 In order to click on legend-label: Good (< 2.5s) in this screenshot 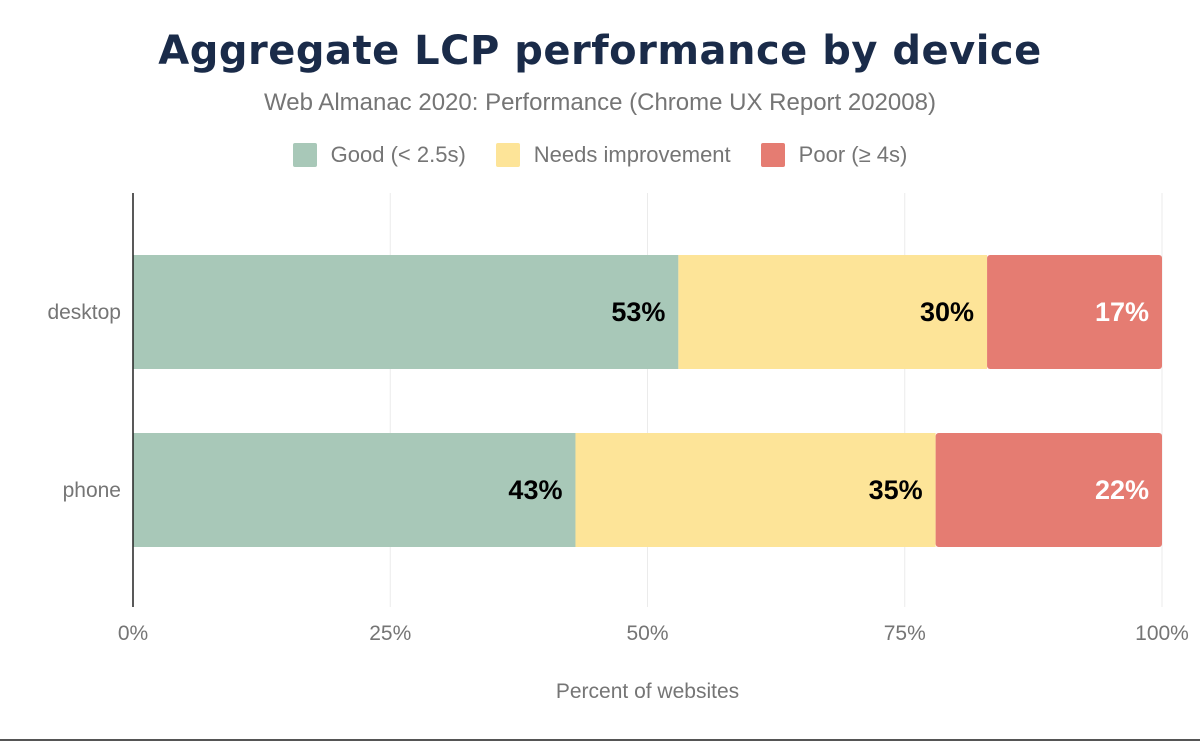, I will do `click(398, 154)`.